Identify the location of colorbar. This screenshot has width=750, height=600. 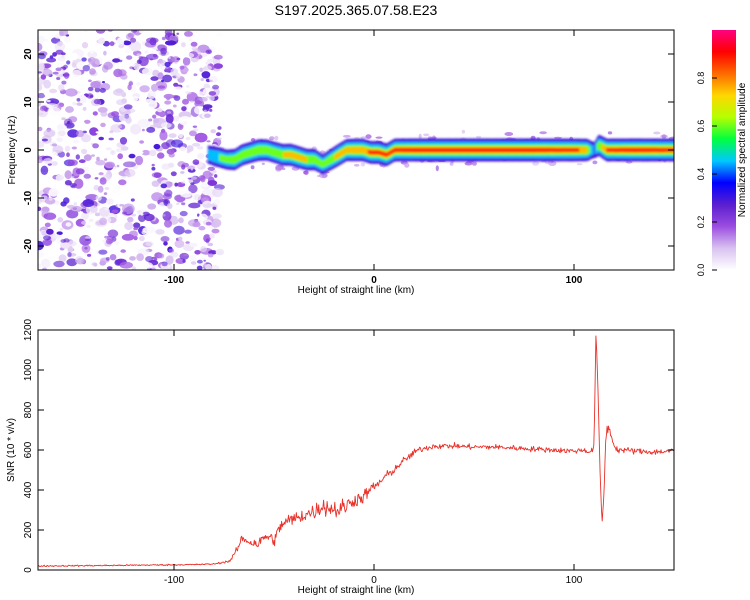
(724, 150).